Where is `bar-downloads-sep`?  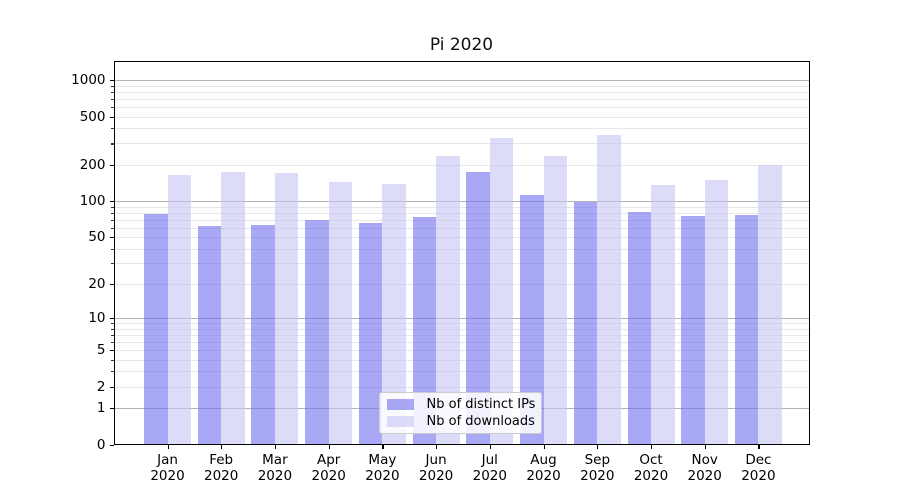
bar-downloads-sep is located at coordinates (609, 290).